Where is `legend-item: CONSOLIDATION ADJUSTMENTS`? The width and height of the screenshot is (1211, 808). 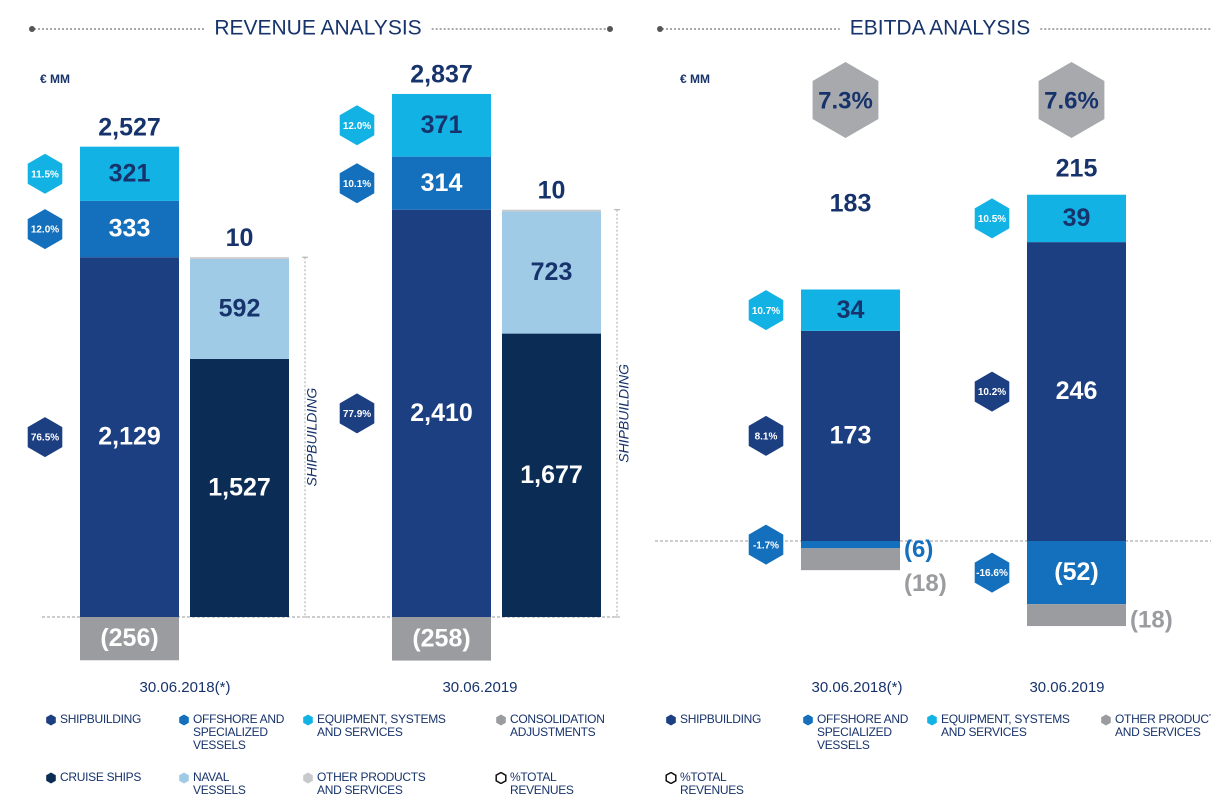
legend-item: CONSOLIDATION ADJUSTMENTS is located at coordinates (552, 726).